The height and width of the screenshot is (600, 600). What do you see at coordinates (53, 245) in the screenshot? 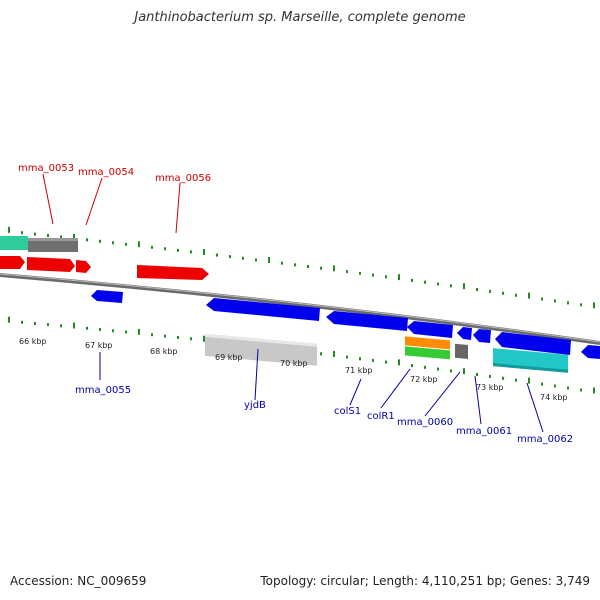
I see `grey-feature-upper` at bounding box center [53, 245].